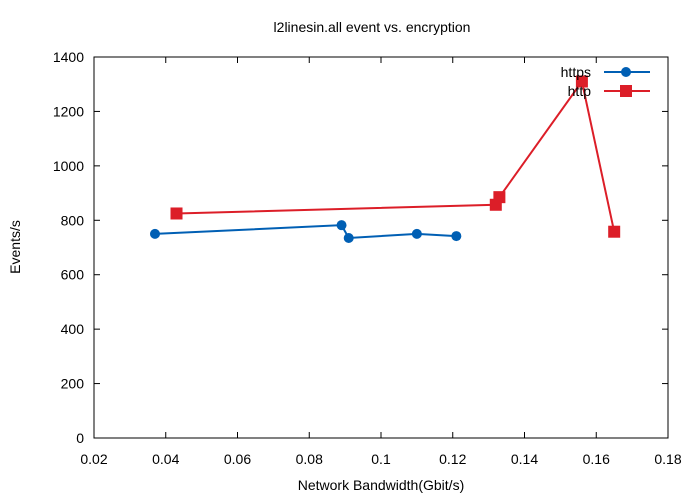  Describe the element at coordinates (73, 220) in the screenshot. I see `y-tick-label: 800` at that location.